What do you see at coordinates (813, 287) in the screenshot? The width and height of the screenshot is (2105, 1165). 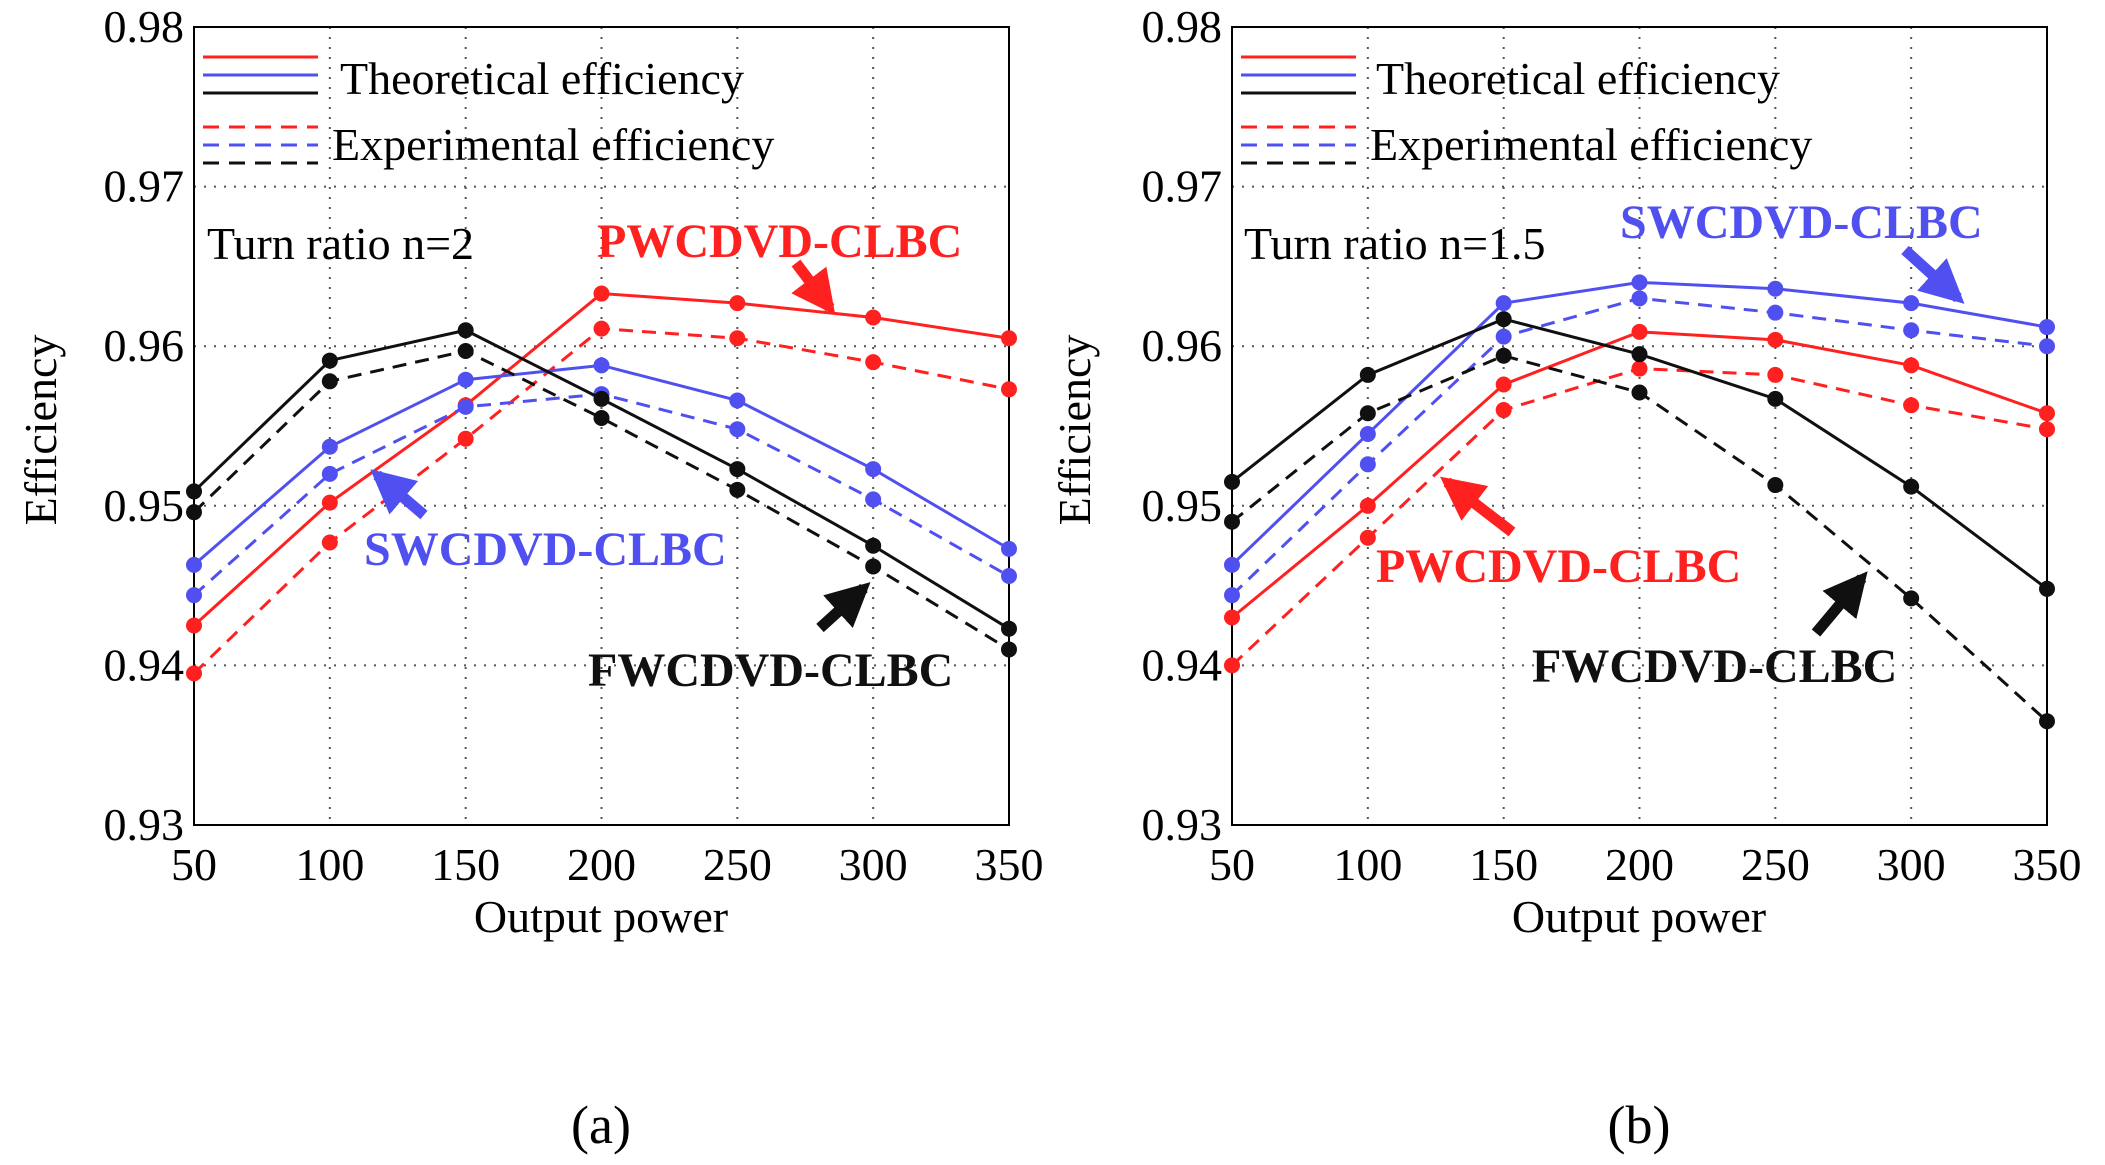 I see `panel-a-arrow-pwcdvd` at bounding box center [813, 287].